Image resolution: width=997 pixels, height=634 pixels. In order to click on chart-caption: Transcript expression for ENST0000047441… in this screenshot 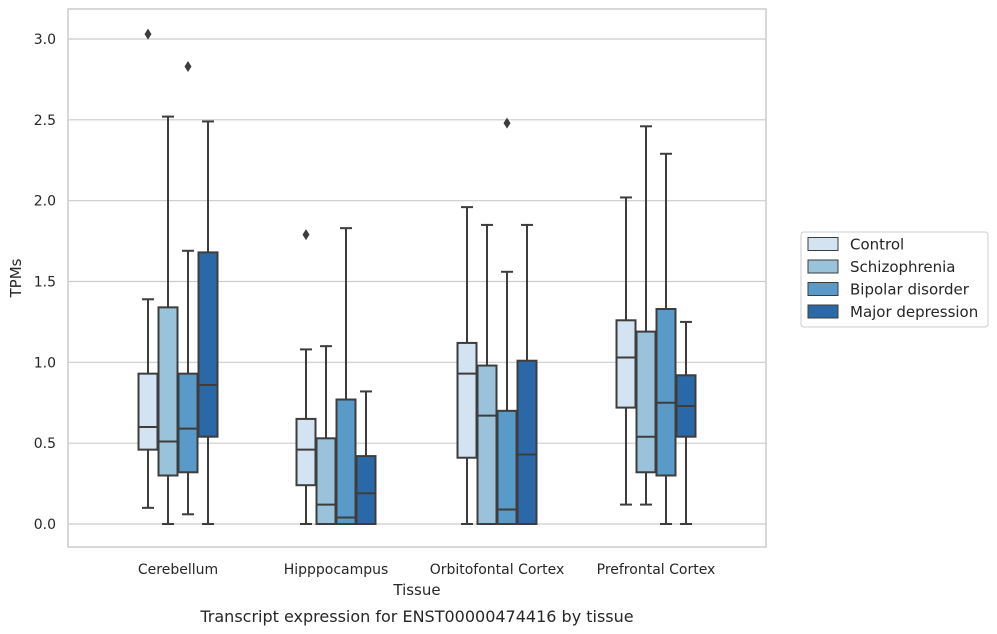, I will do `click(416, 616)`.